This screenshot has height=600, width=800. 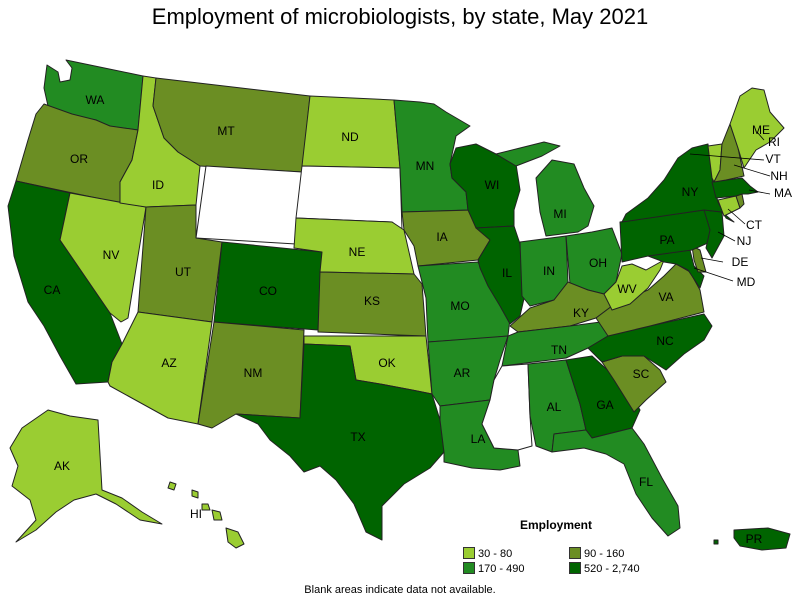 What do you see at coordinates (507, 273) in the screenshot?
I see `state-label-il: IL` at bounding box center [507, 273].